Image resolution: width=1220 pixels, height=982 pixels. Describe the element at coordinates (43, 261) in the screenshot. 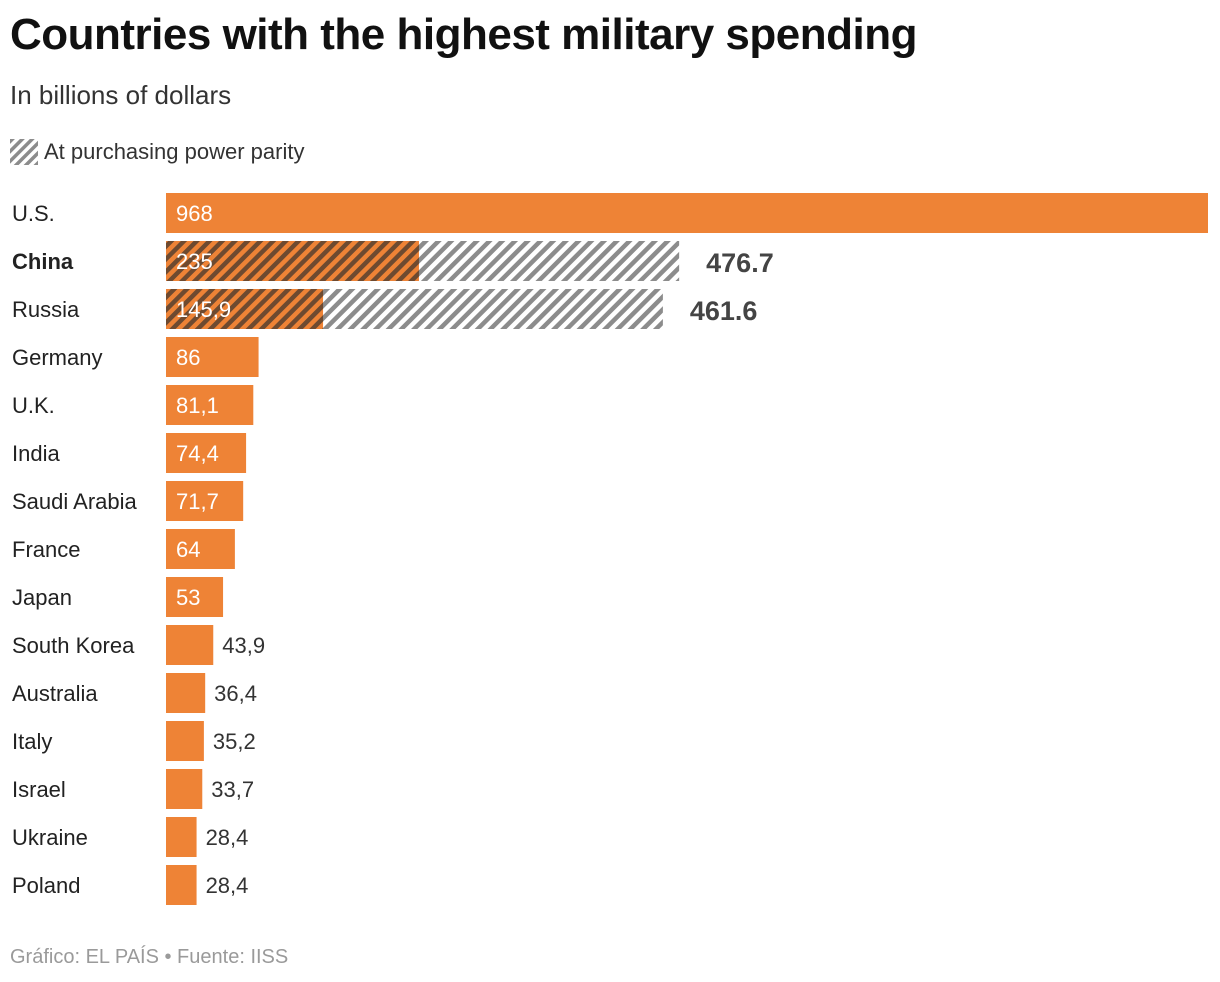

I see `category-label: China` at that location.